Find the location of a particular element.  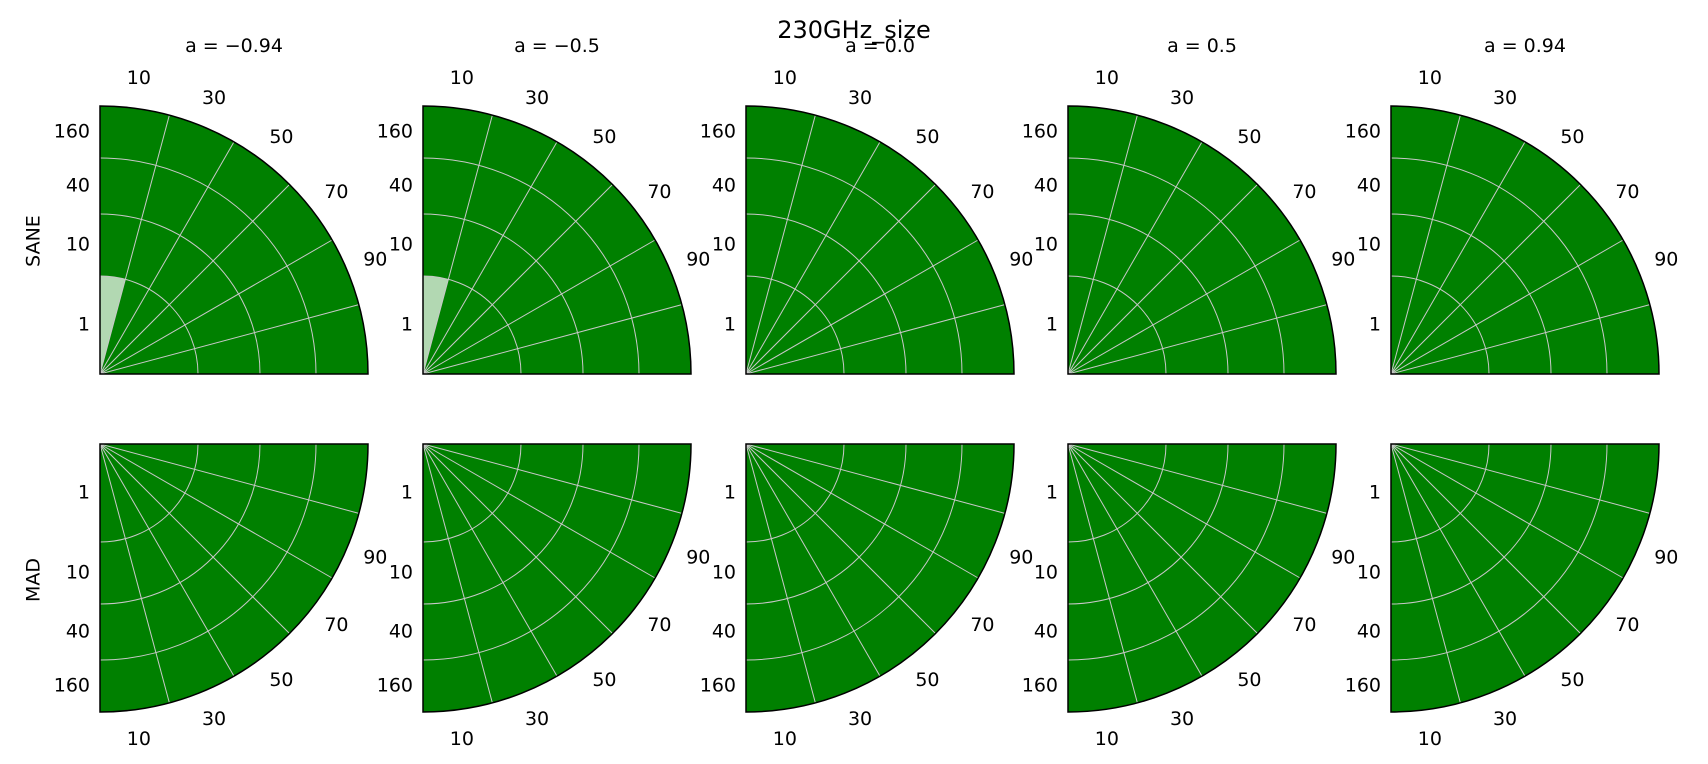

panel-mad-3: 1 10 40 160 10 30 50 70 90 is located at coordinates (1188, 596).